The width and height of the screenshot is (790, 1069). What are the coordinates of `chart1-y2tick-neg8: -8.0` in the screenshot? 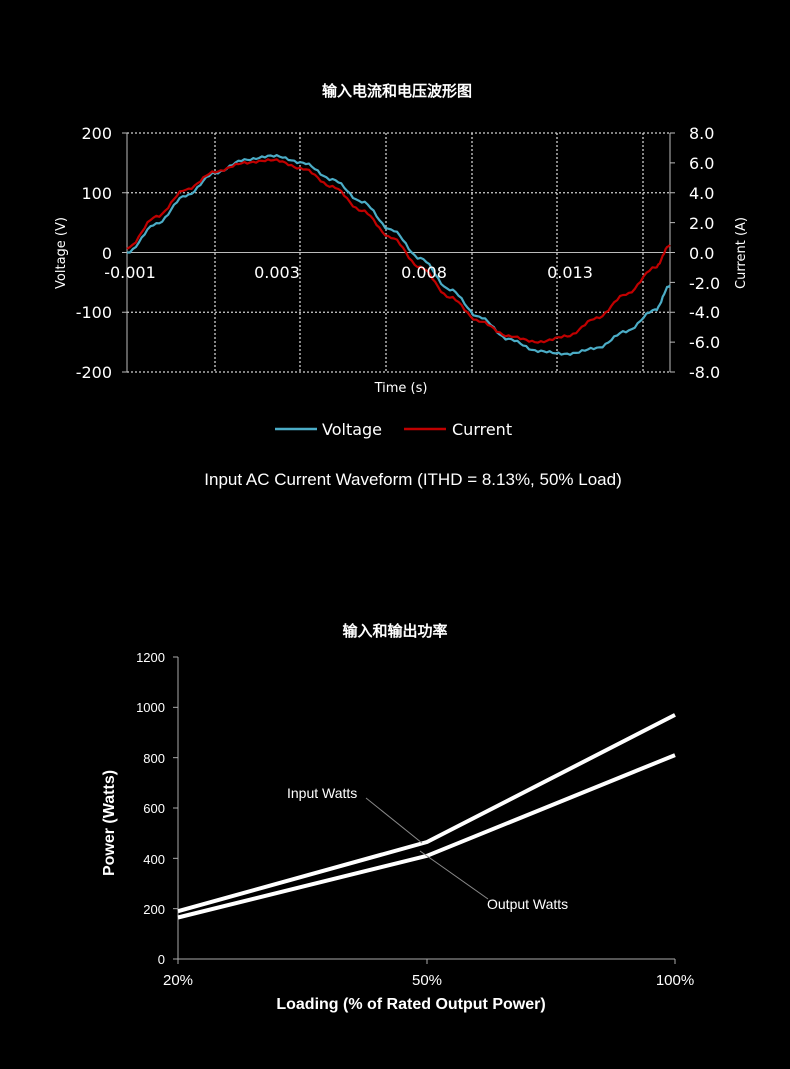 It's located at (704, 372).